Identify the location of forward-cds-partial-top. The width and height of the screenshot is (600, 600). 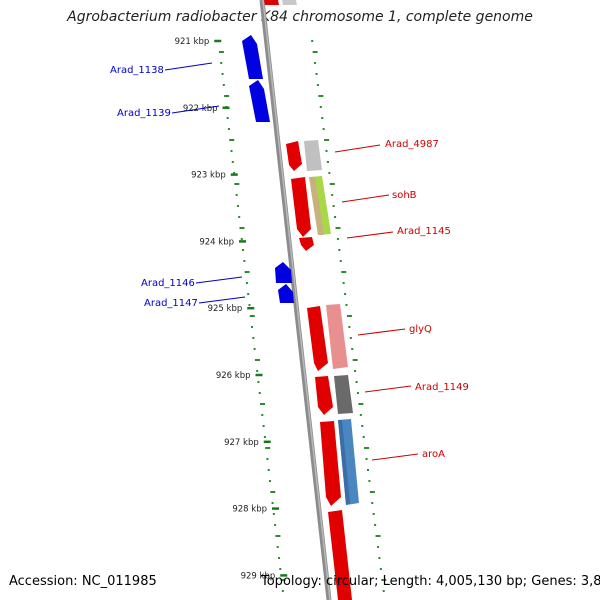
(271, 2).